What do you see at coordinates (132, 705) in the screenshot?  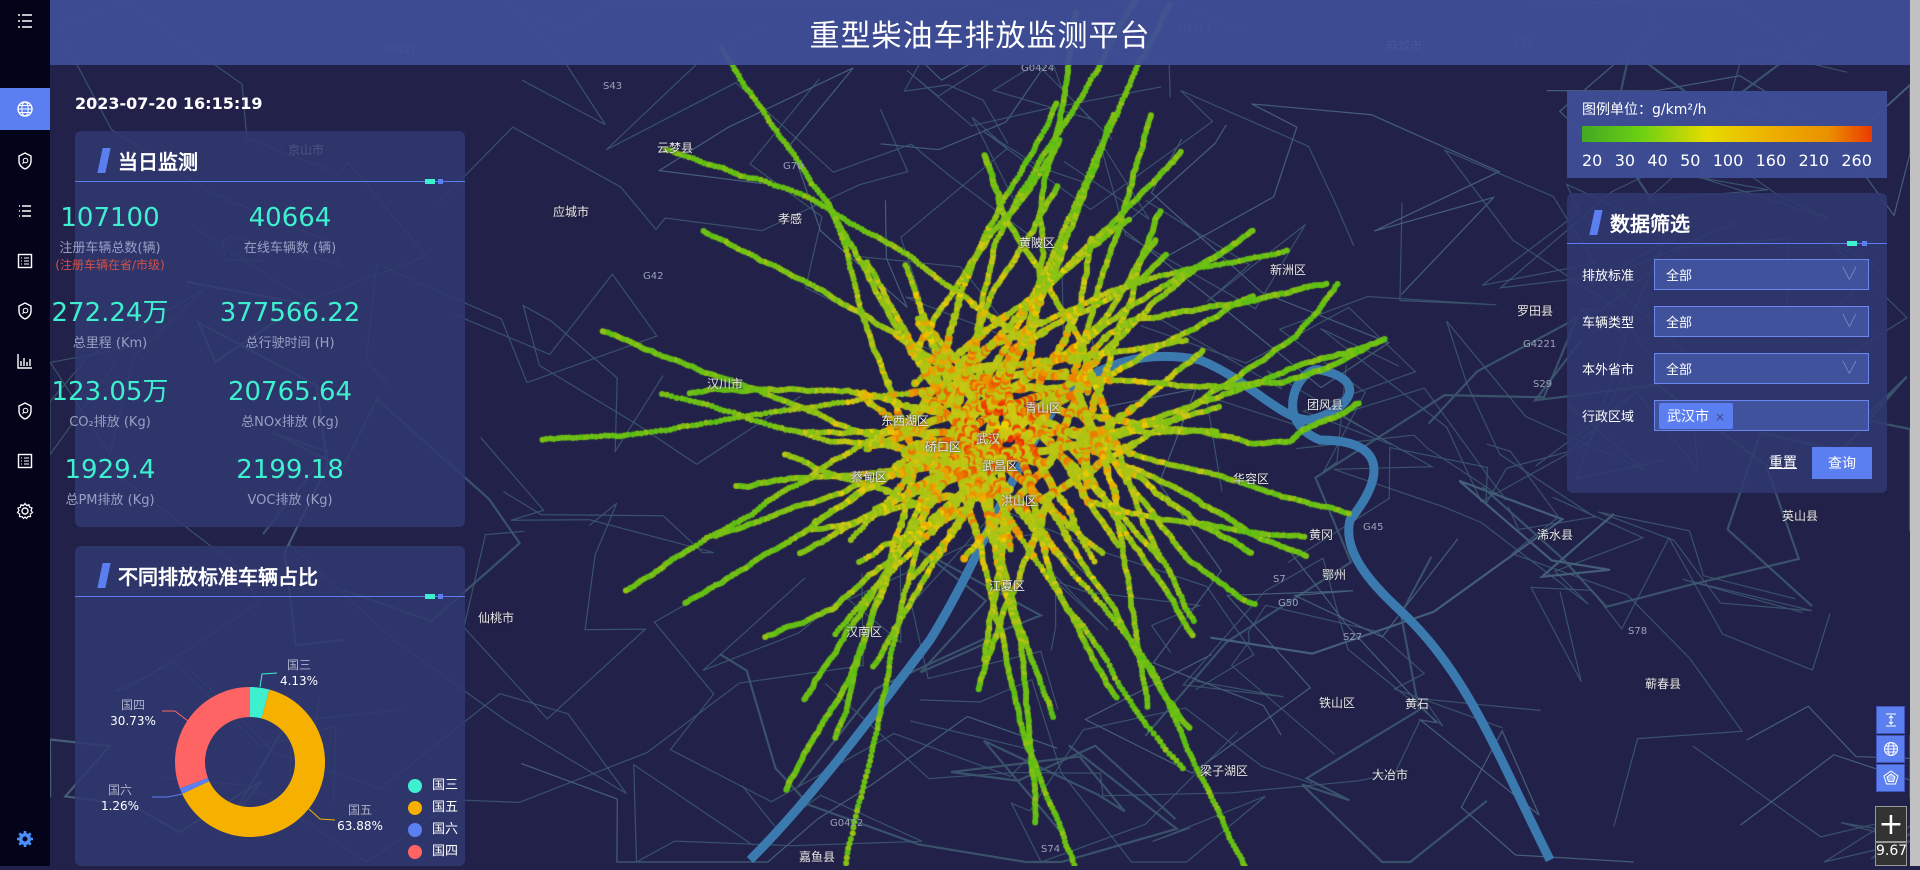 I see `slice-name: 国四` at bounding box center [132, 705].